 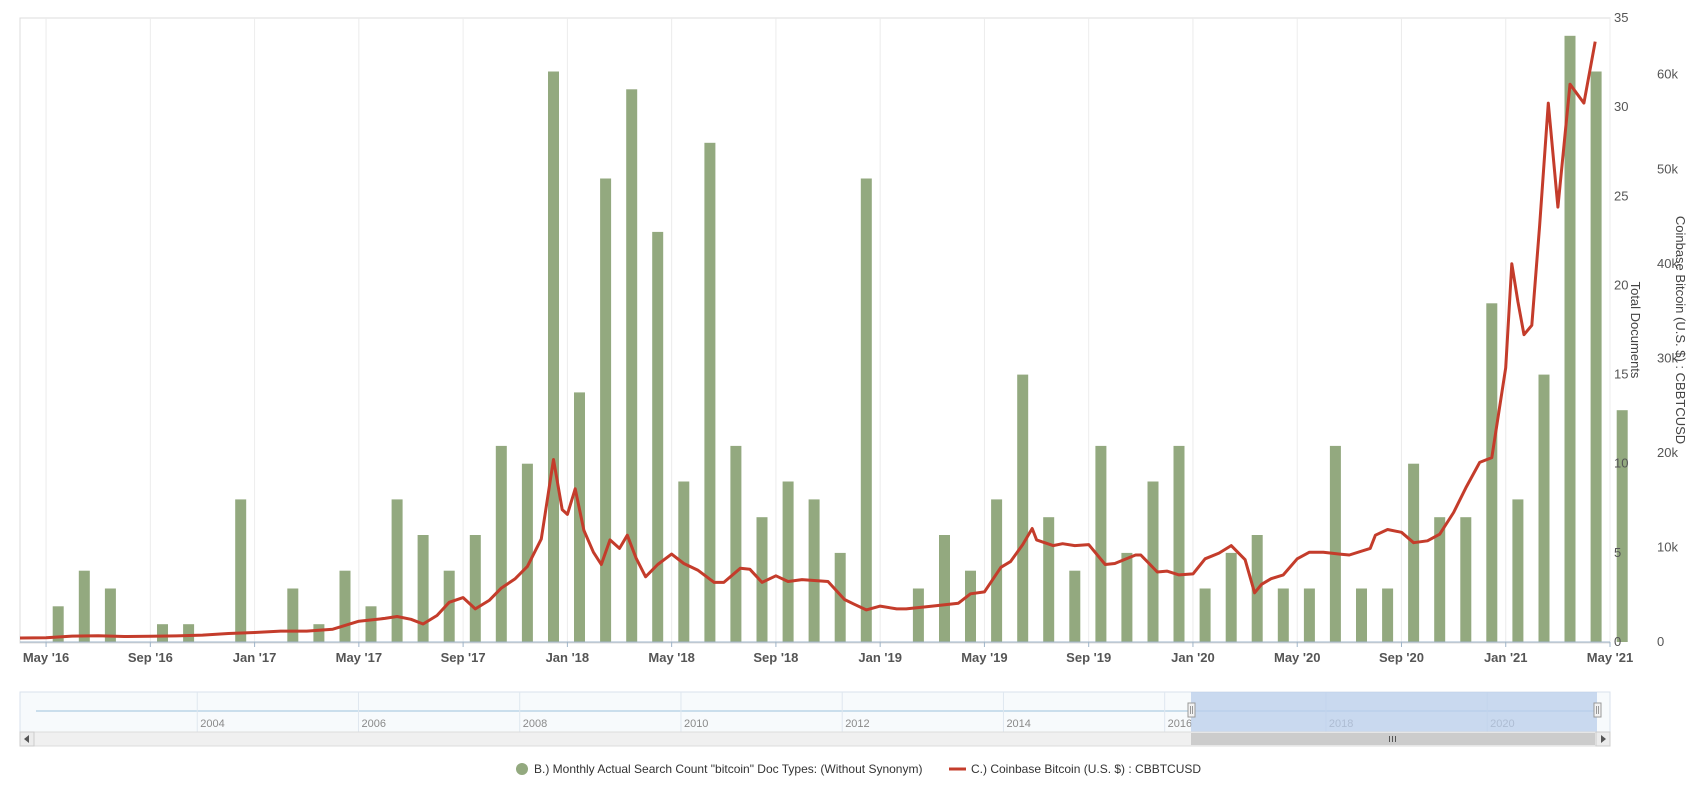 What do you see at coordinates (1392, 739) in the screenshot?
I see `scrollbar-thumb-grip` at bounding box center [1392, 739].